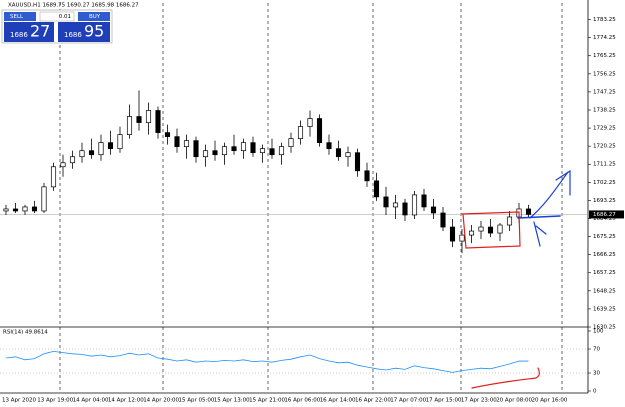 This screenshot has width=625, height=407. What do you see at coordinates (596, 350) in the screenshot?
I see `rsi-tick-label: 70` at bounding box center [596, 350].